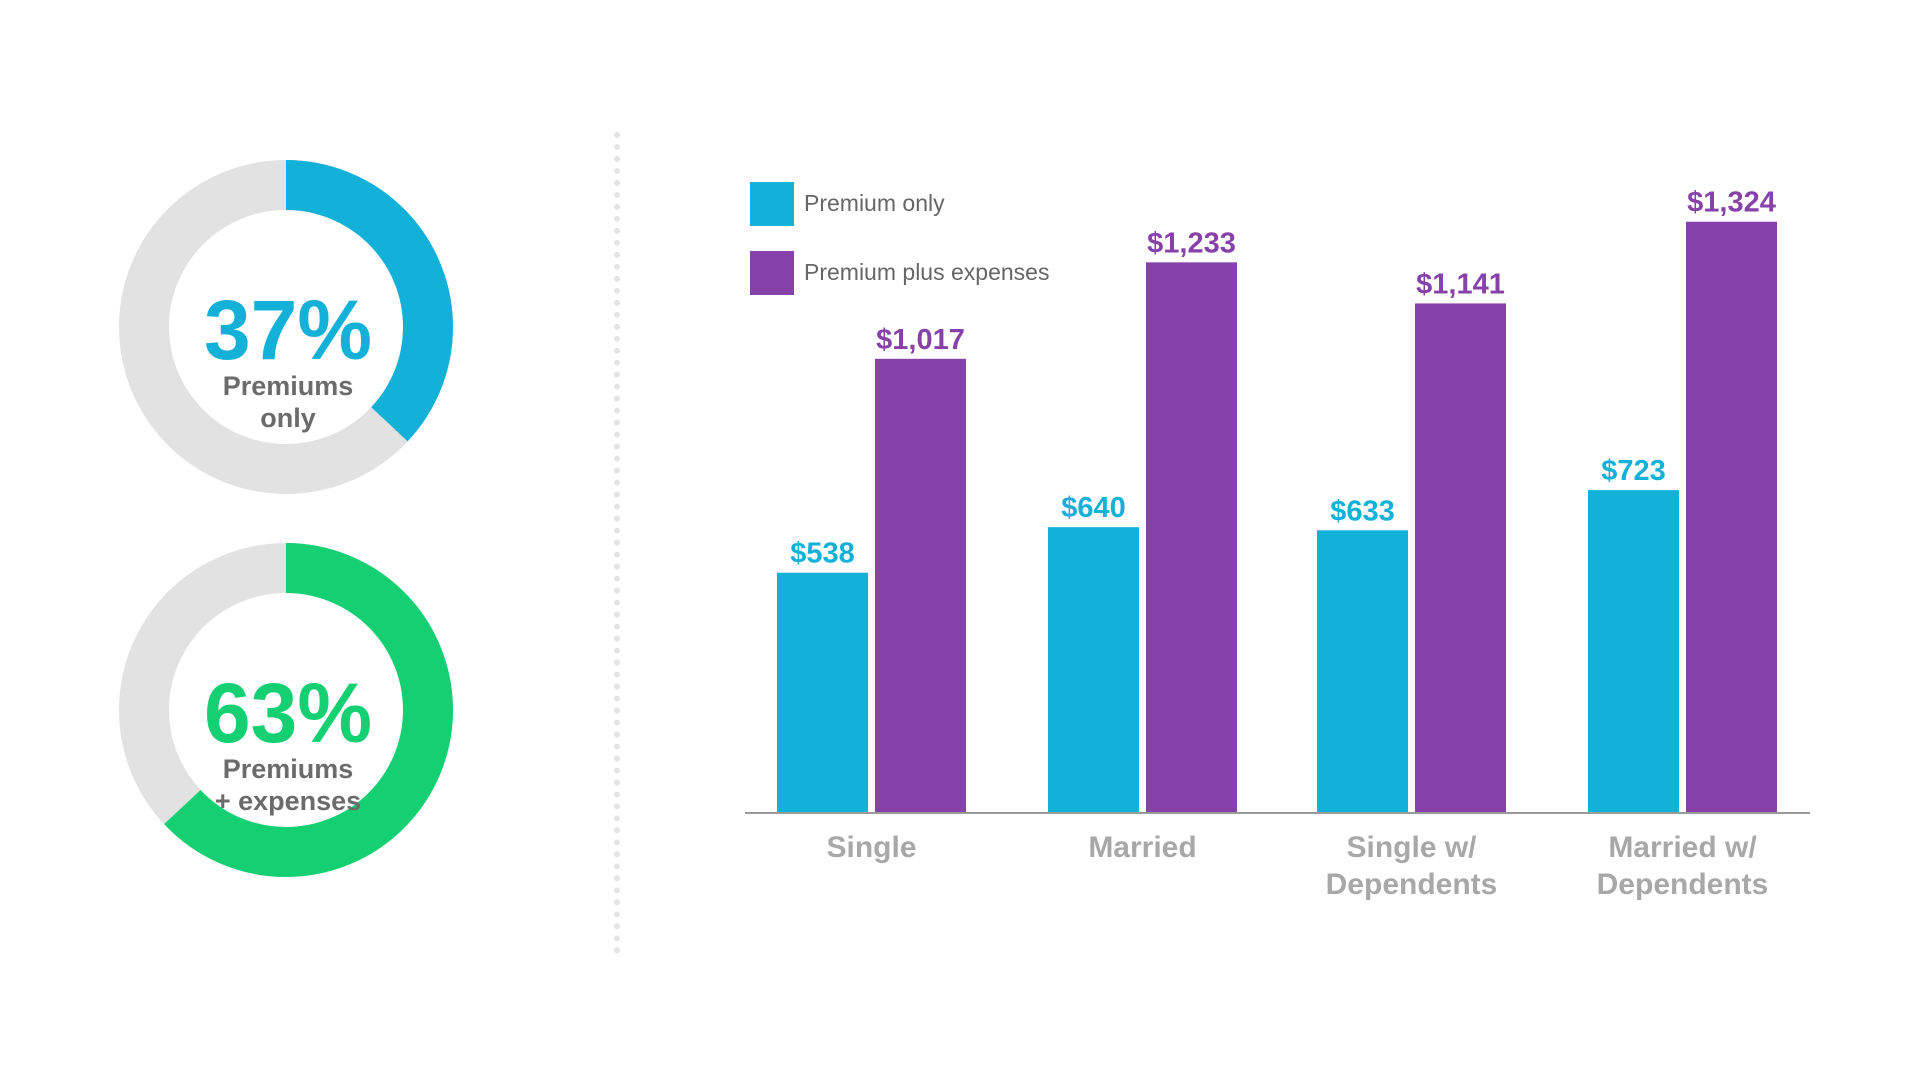 The image size is (1920, 1080). What do you see at coordinates (874, 203) in the screenshot?
I see `legend-label: Premium only` at bounding box center [874, 203].